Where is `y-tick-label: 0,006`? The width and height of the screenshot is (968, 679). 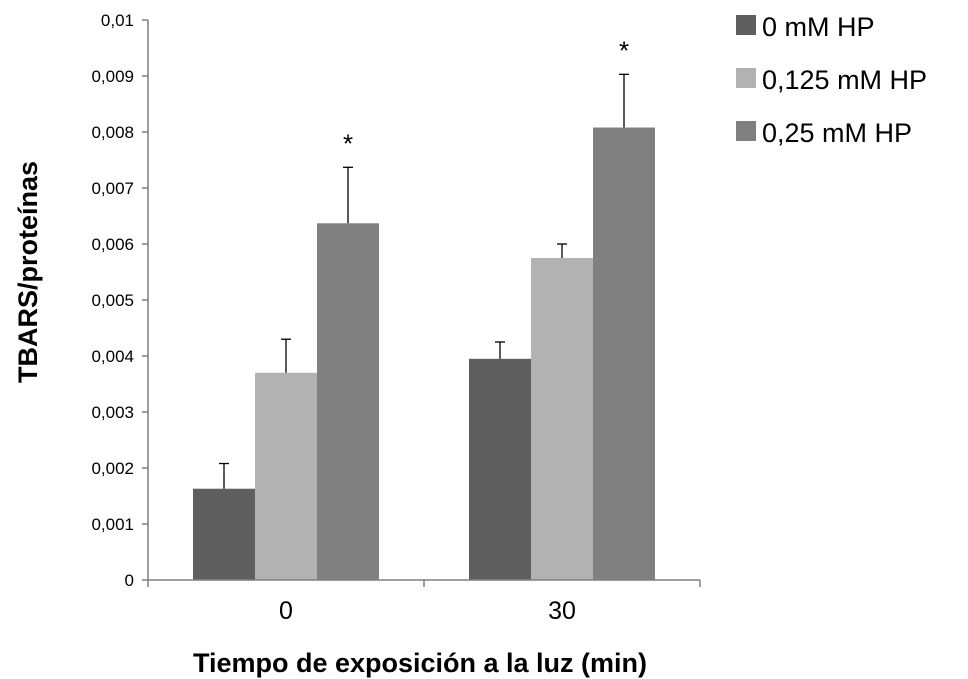 y-tick-label: 0,006 is located at coordinates (112, 244).